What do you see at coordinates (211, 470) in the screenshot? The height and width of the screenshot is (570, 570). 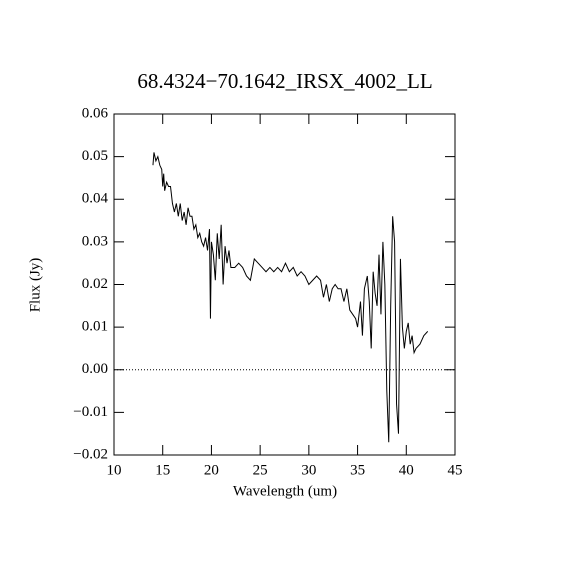 I see `x-tick-label: 20` at bounding box center [211, 470].